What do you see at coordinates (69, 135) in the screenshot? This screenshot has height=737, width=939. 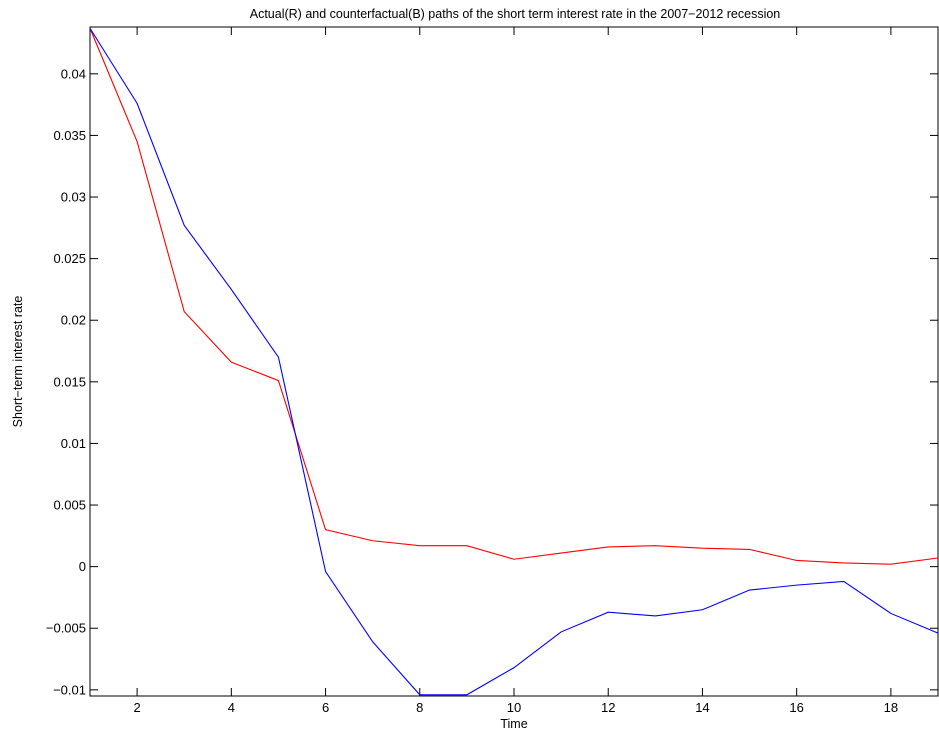 I see `y-tick-label: 0.035` at bounding box center [69, 135].